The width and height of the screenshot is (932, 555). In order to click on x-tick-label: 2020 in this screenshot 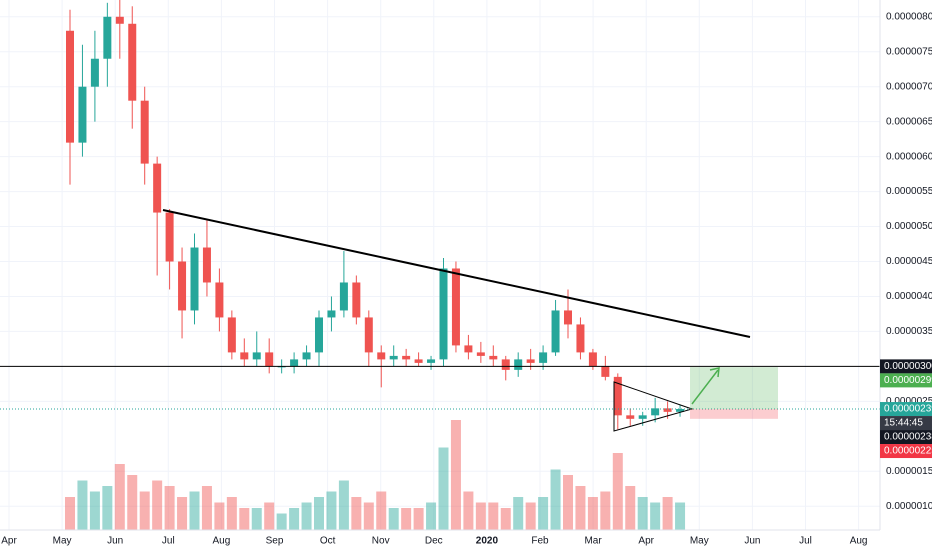, I will do `click(487, 541)`.